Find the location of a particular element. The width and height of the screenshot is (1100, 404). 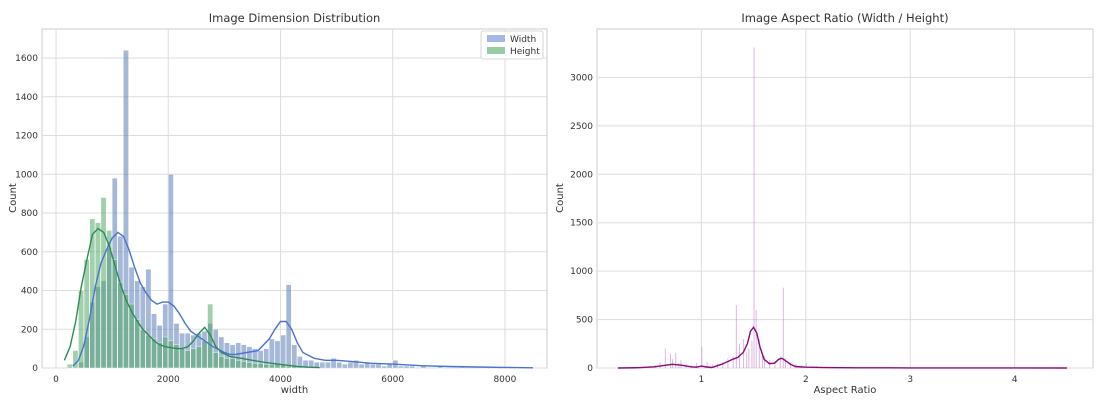

y-tick-label: 400 is located at coordinates (29, 292).